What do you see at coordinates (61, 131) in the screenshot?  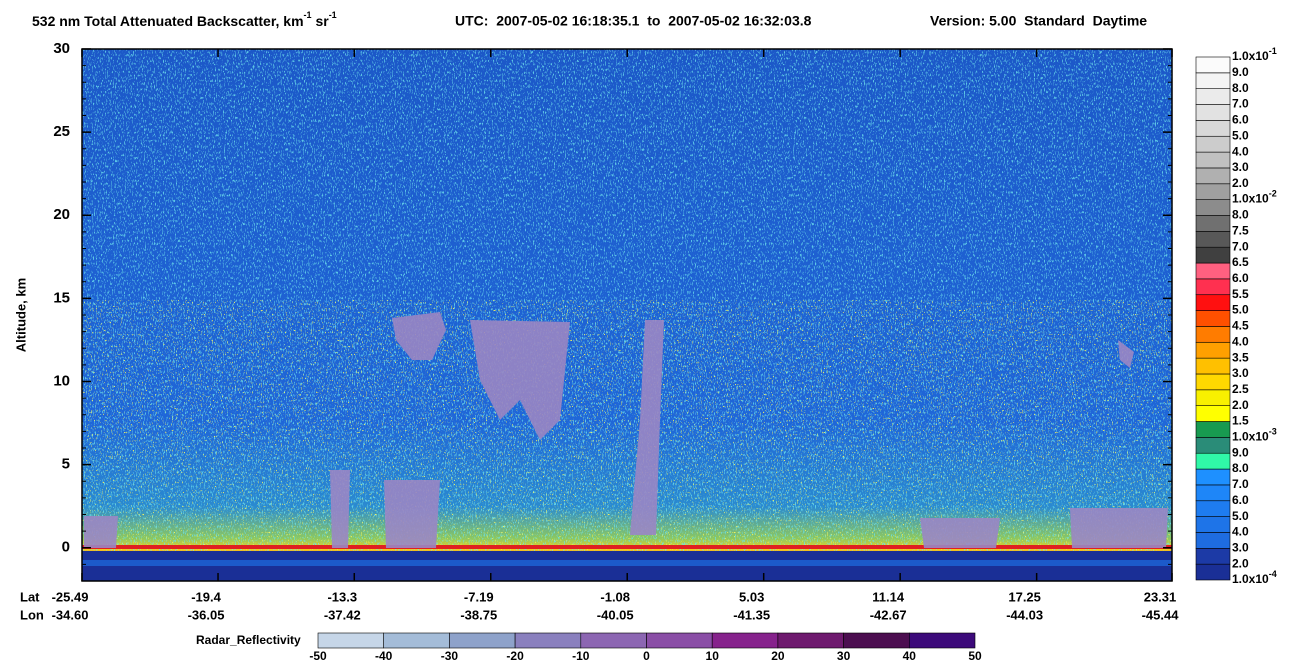 I see `y-tick-label: 25` at bounding box center [61, 131].